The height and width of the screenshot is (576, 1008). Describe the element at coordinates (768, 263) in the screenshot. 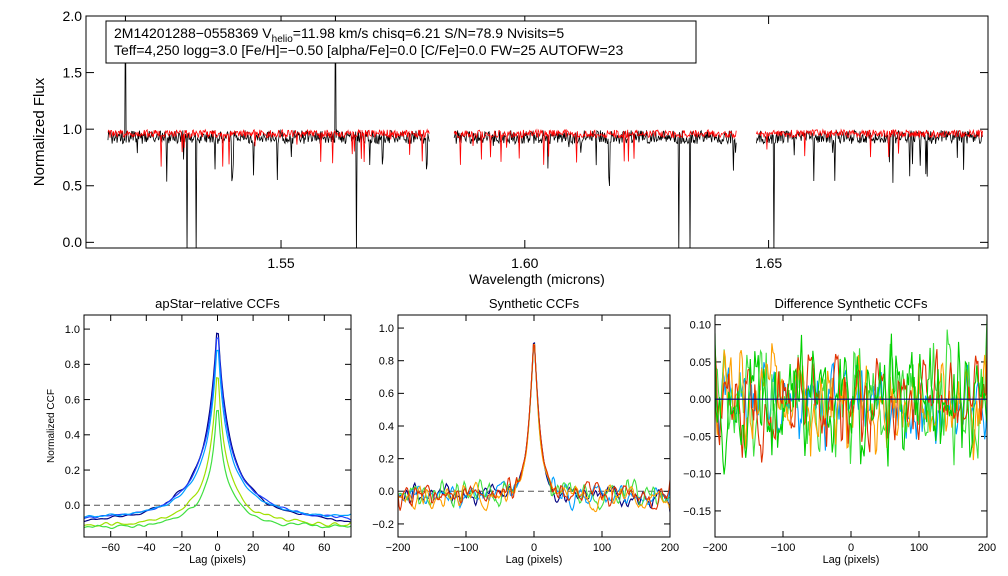

I see `x-tick-label: 1.65` at that location.